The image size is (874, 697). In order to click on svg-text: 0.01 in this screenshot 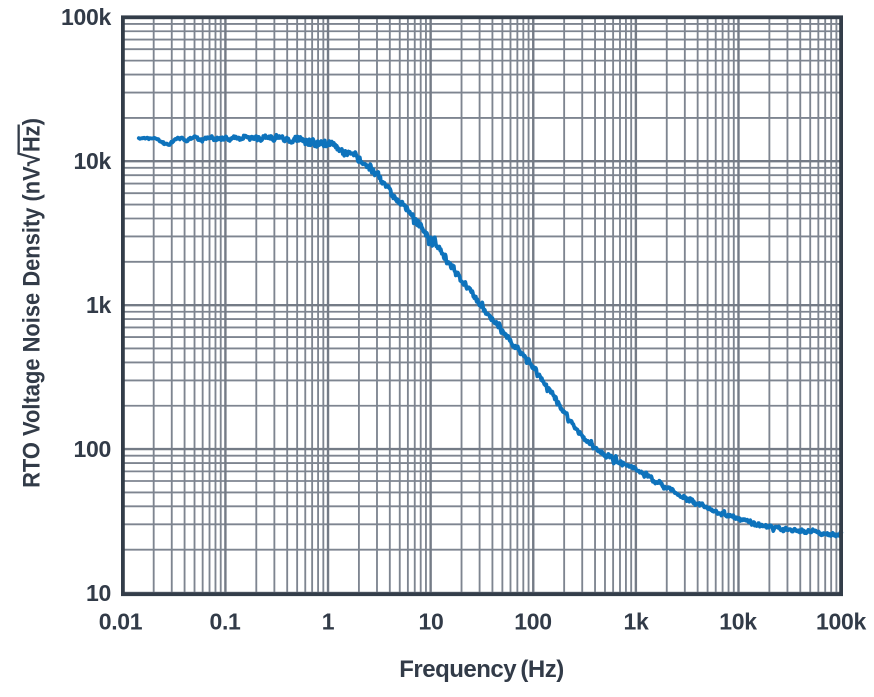, I will do `click(121, 622)`.